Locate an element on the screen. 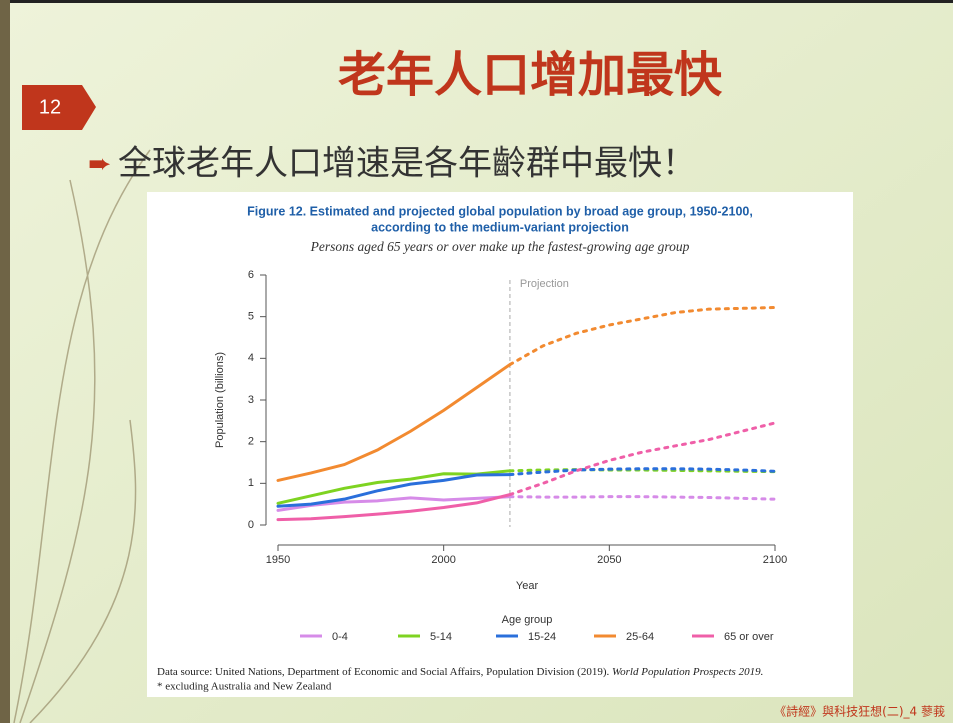 This screenshot has width=953, height=727. note: * excluding Australia and New Zealand is located at coordinates (244, 687).